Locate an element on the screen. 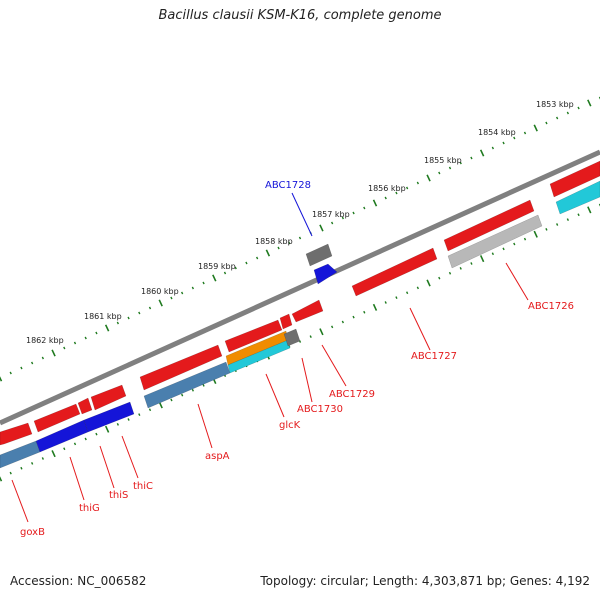 The image size is (600, 600). gene-thic-blue-bar is located at coordinates (109, 417).